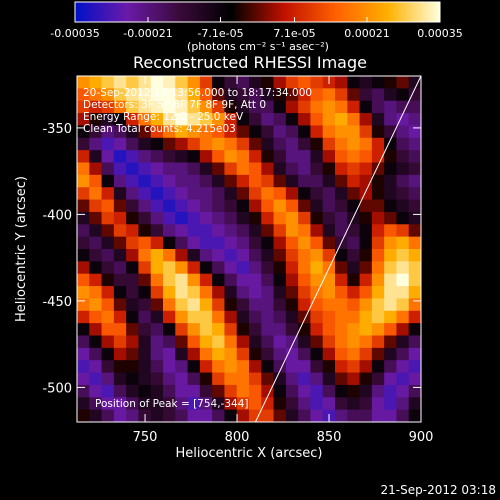 This screenshot has width=500, height=500. Describe the element at coordinates (57, 388) in the screenshot. I see `y-tick-label: -500` at that location.